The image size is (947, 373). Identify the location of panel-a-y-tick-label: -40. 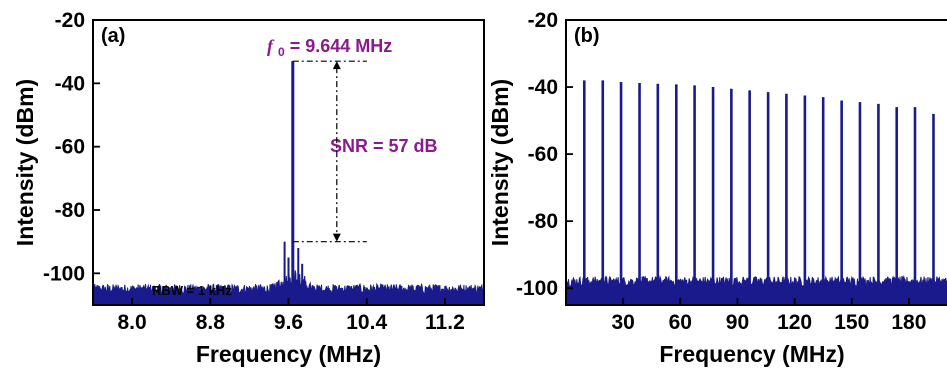
(70, 83).